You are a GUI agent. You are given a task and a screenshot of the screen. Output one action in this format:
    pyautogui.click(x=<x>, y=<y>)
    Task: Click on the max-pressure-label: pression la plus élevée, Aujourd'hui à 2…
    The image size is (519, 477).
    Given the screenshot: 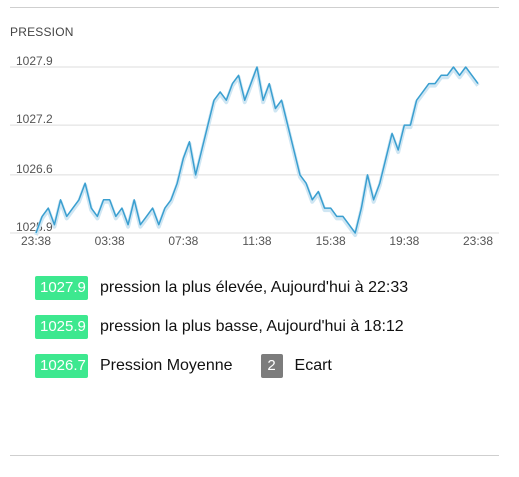 What is the action you would take?
    pyautogui.click(x=254, y=287)
    